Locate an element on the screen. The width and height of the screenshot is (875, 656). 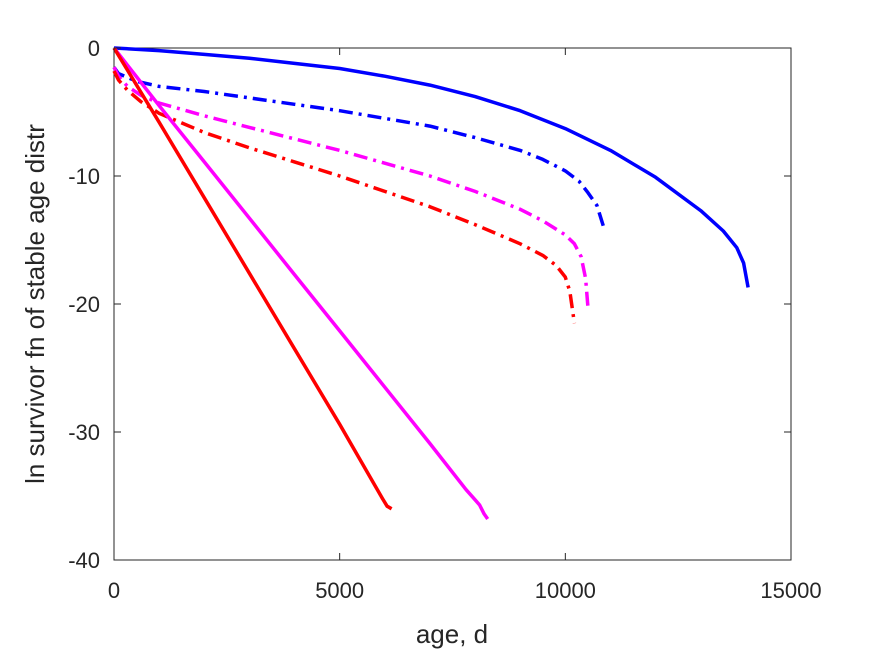
y-tick-label: -40 is located at coordinates (84, 560).